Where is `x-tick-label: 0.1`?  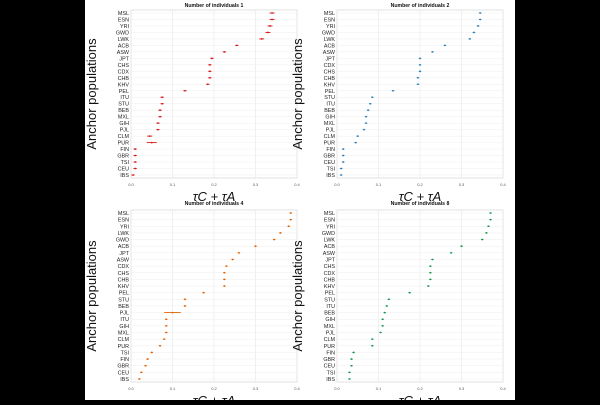 x-tick-label: 0.1 is located at coordinates (173, 184).